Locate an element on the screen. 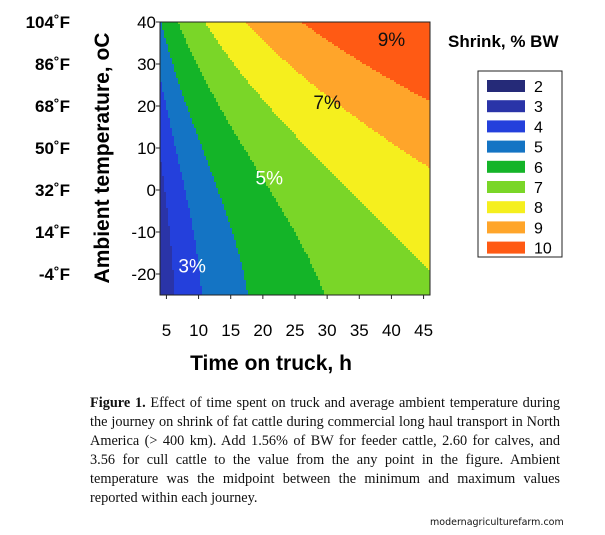  legend-swatch is located at coordinates (506, 207).